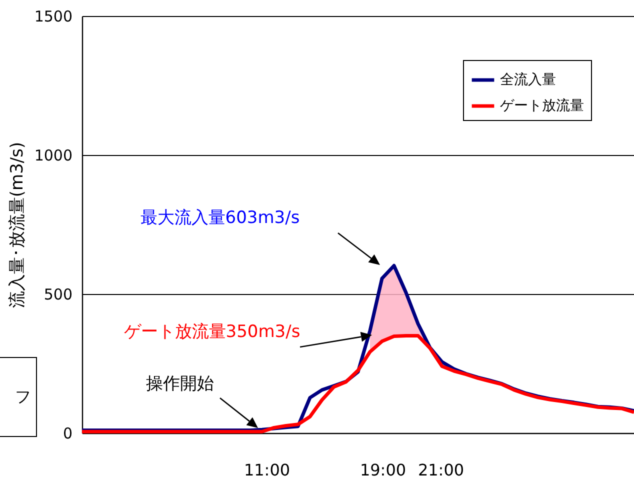 The width and height of the screenshot is (634, 479). I want to click on annotation: 操作開始, so click(180, 384).